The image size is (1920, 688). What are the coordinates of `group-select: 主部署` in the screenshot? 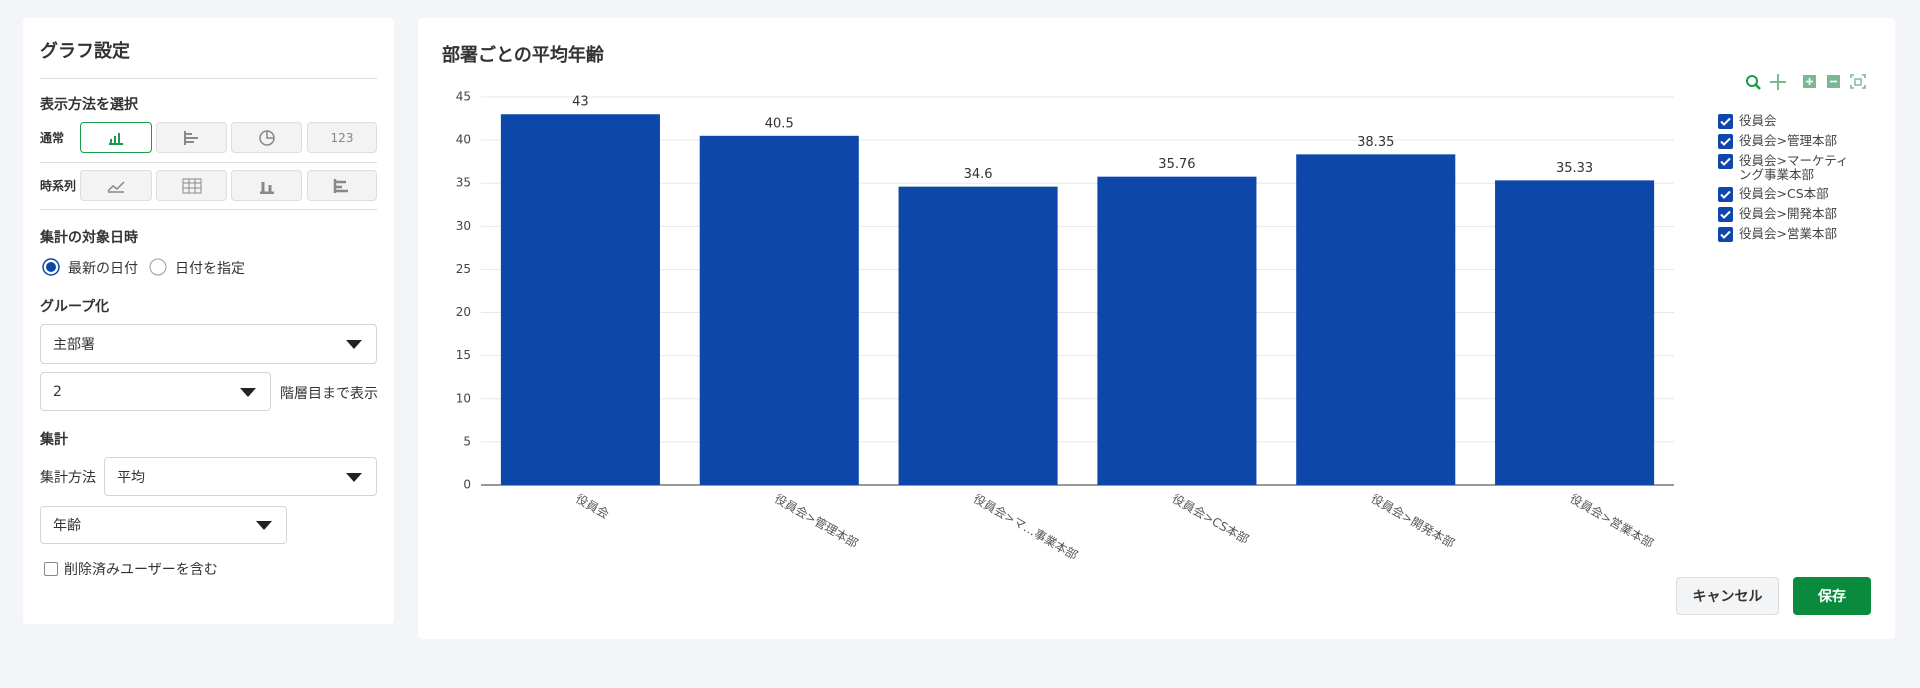 It's located at (208, 344).